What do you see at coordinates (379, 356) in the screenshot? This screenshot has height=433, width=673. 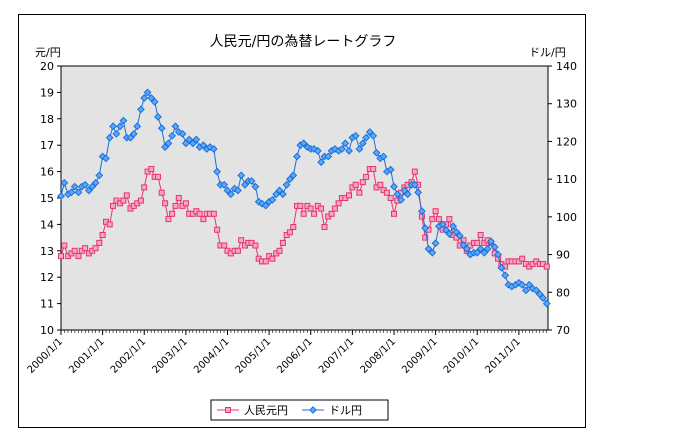 I see `x-tick-label: 2008/1/1` at bounding box center [379, 356].